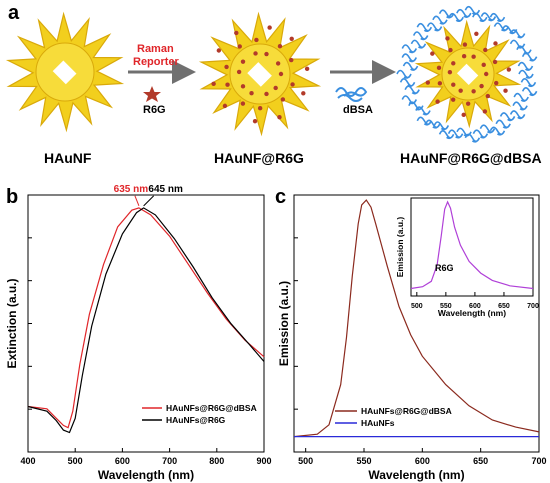 This screenshot has width=550, height=483. Describe the element at coordinates (467, 74) in the screenshot. I see `core-hole` at that location.